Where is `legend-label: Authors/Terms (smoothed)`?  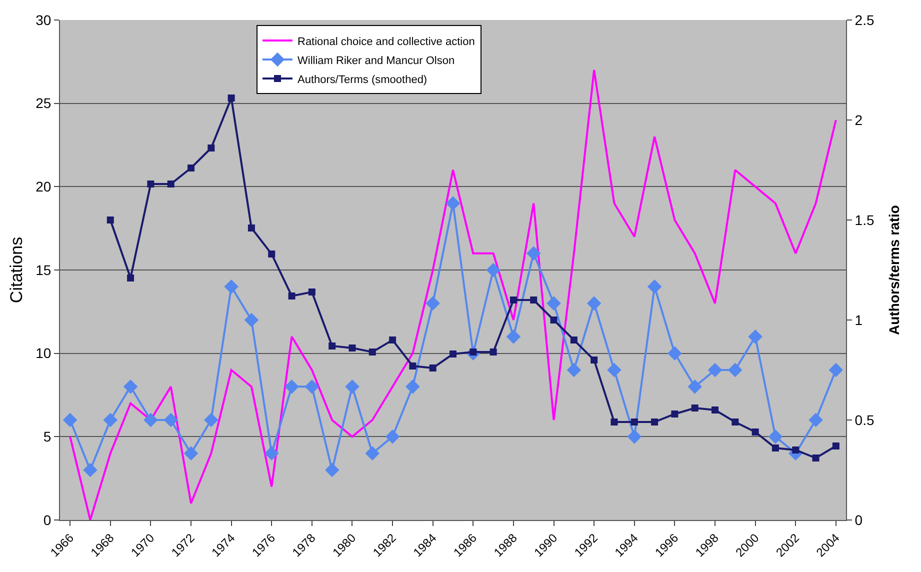 legend-label: Authors/Terms (smoothed) is located at coordinates (363, 80).